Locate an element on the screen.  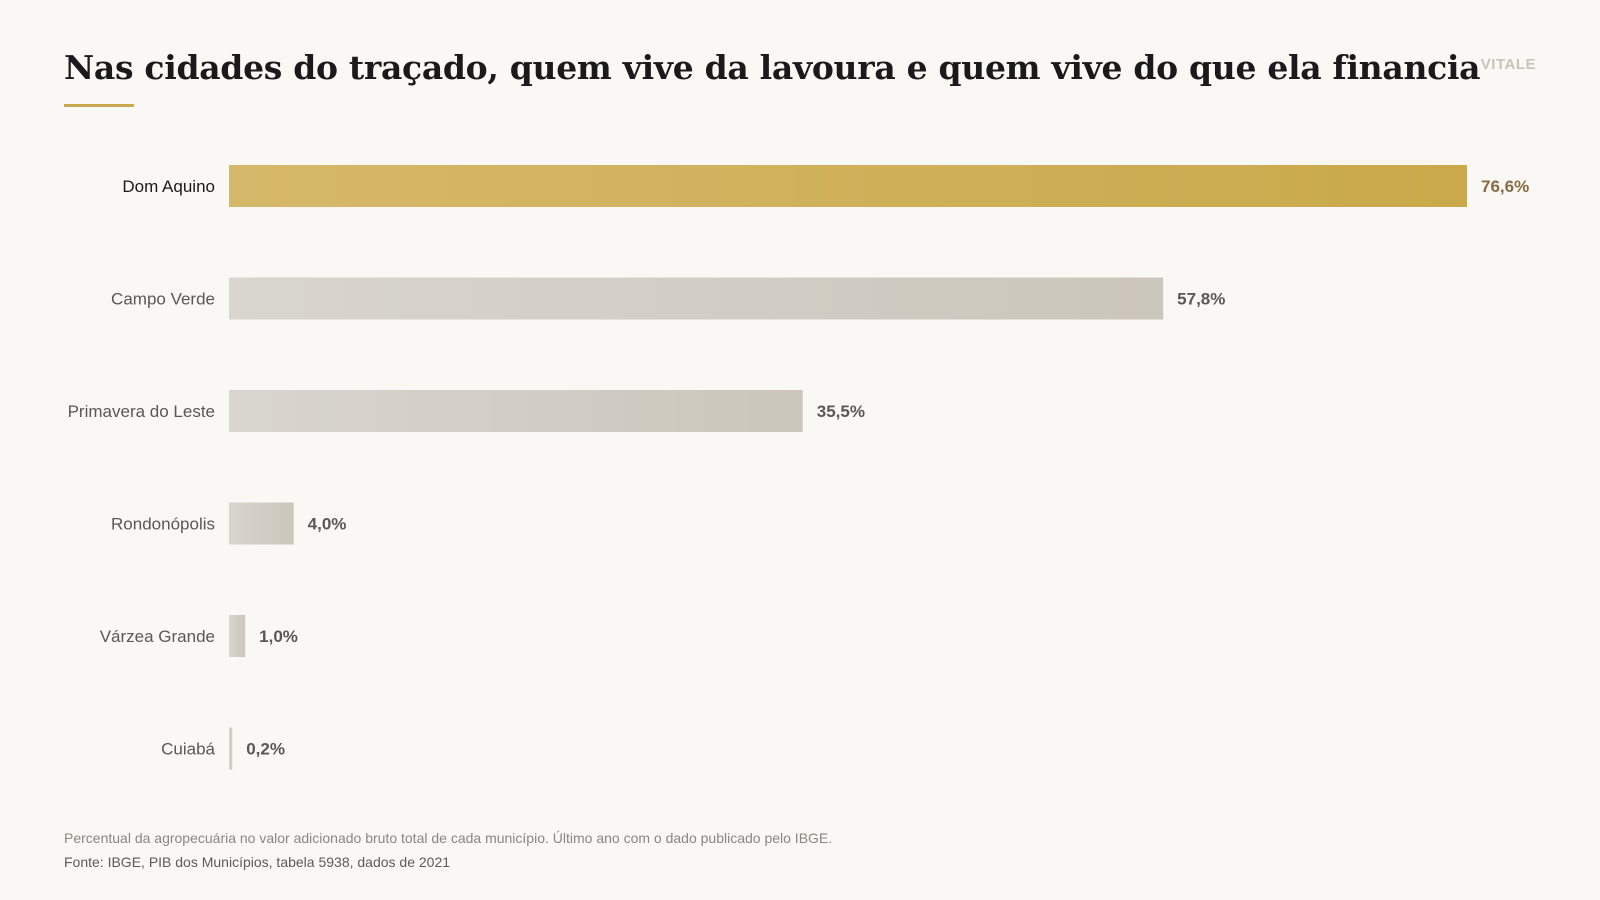
value-label: 0,2% is located at coordinates (265, 749).